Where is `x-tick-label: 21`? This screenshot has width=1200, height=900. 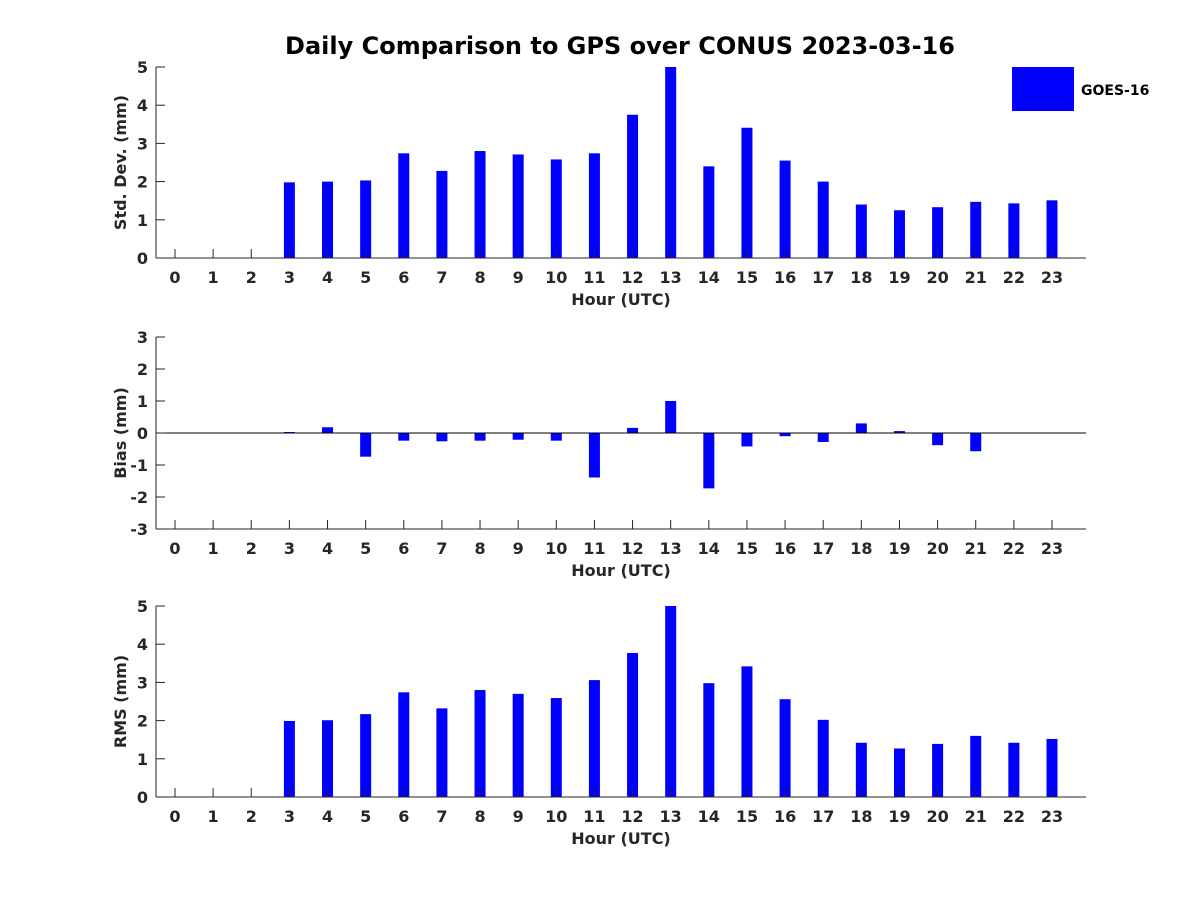 x-tick-label: 21 is located at coordinates (976, 816).